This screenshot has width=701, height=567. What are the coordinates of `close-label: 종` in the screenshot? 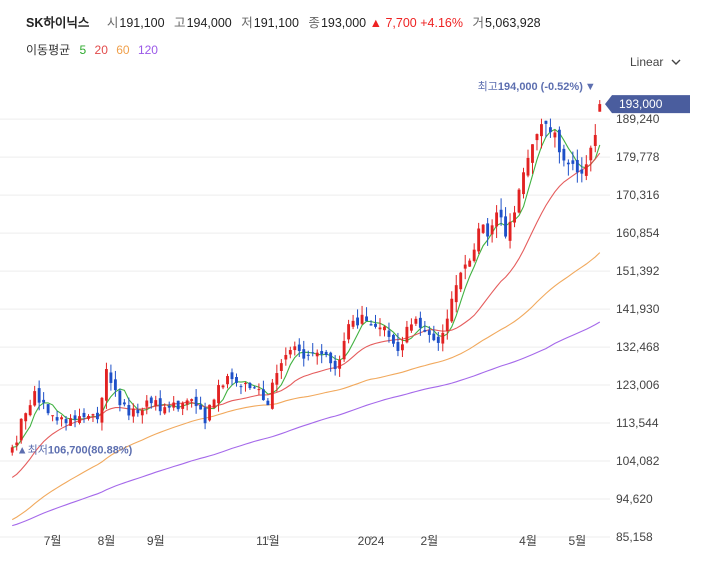 It's located at (314, 23).